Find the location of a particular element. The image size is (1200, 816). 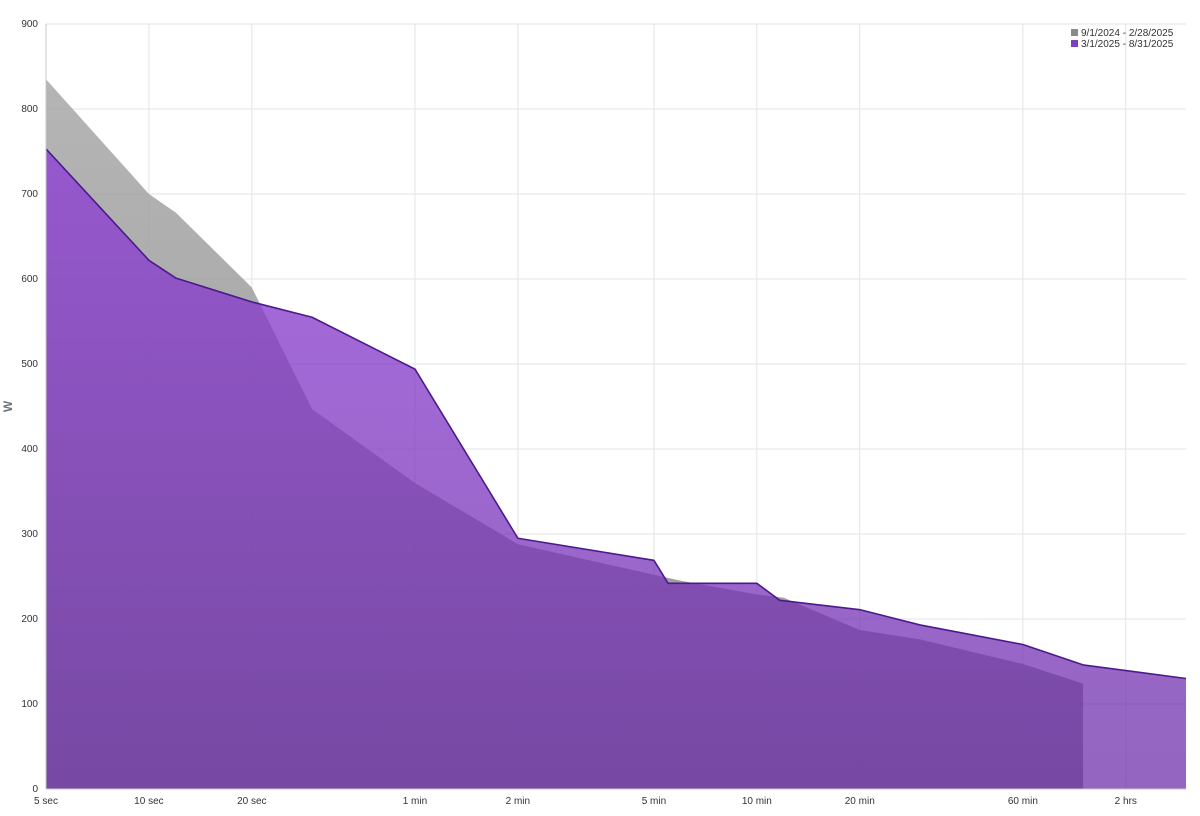

y-tick-label: 100 is located at coordinates (29, 704).